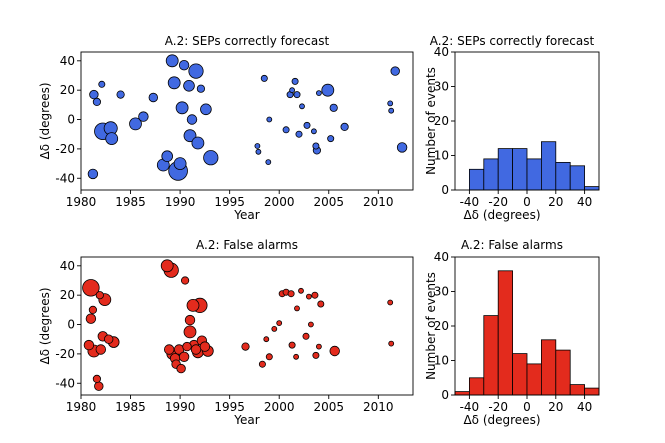  What do you see at coordinates (246, 420) in the screenshot?
I see `x-axis-label: Year` at bounding box center [246, 420].